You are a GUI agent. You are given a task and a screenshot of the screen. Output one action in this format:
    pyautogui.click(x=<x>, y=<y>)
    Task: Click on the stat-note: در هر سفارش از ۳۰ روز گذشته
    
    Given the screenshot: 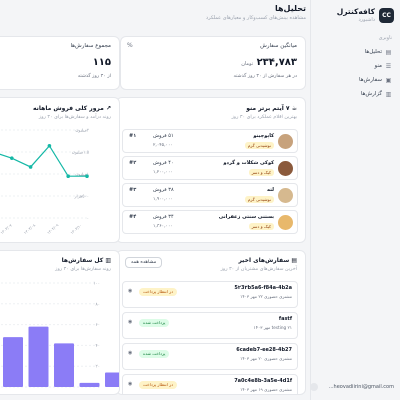 What is the action you would take?
    pyautogui.click(x=265, y=76)
    